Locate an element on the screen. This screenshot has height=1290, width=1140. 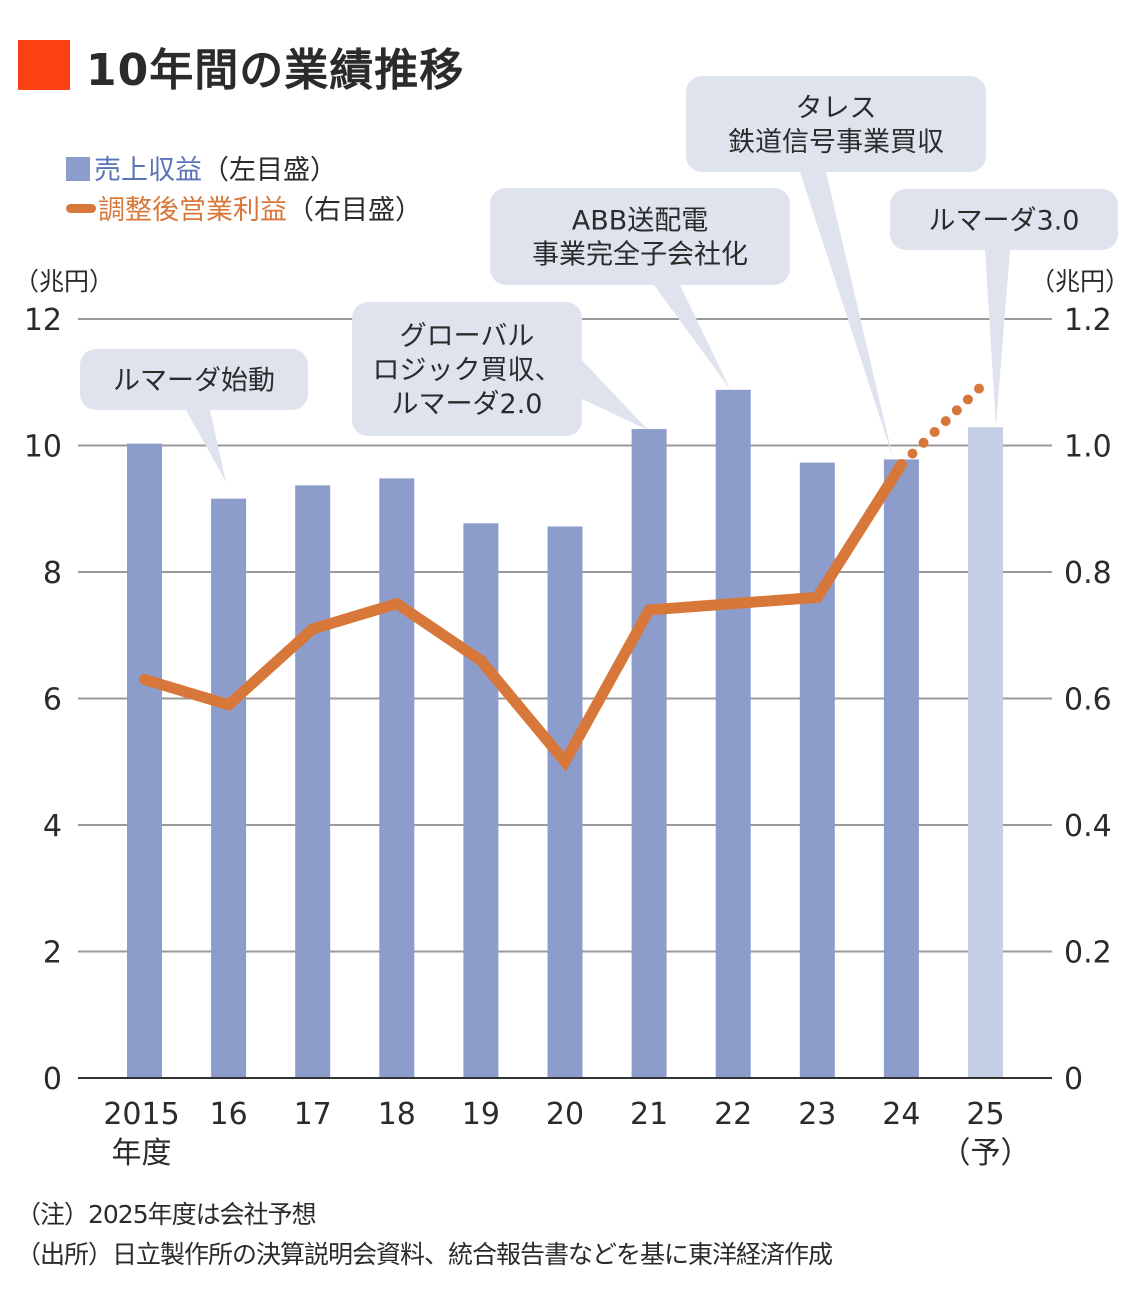
legend-bar-swatch is located at coordinates (78, 169).